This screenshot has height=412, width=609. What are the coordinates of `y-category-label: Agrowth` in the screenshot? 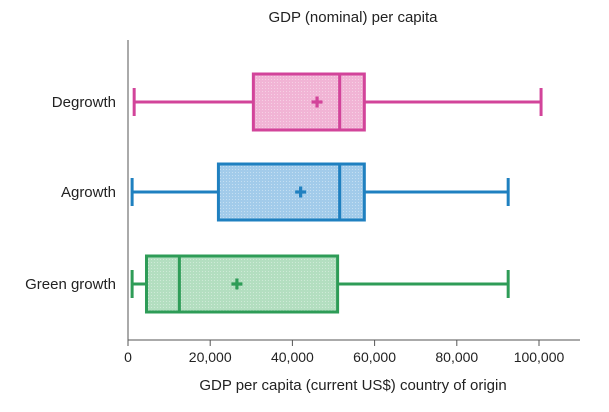 It's located at (88, 192).